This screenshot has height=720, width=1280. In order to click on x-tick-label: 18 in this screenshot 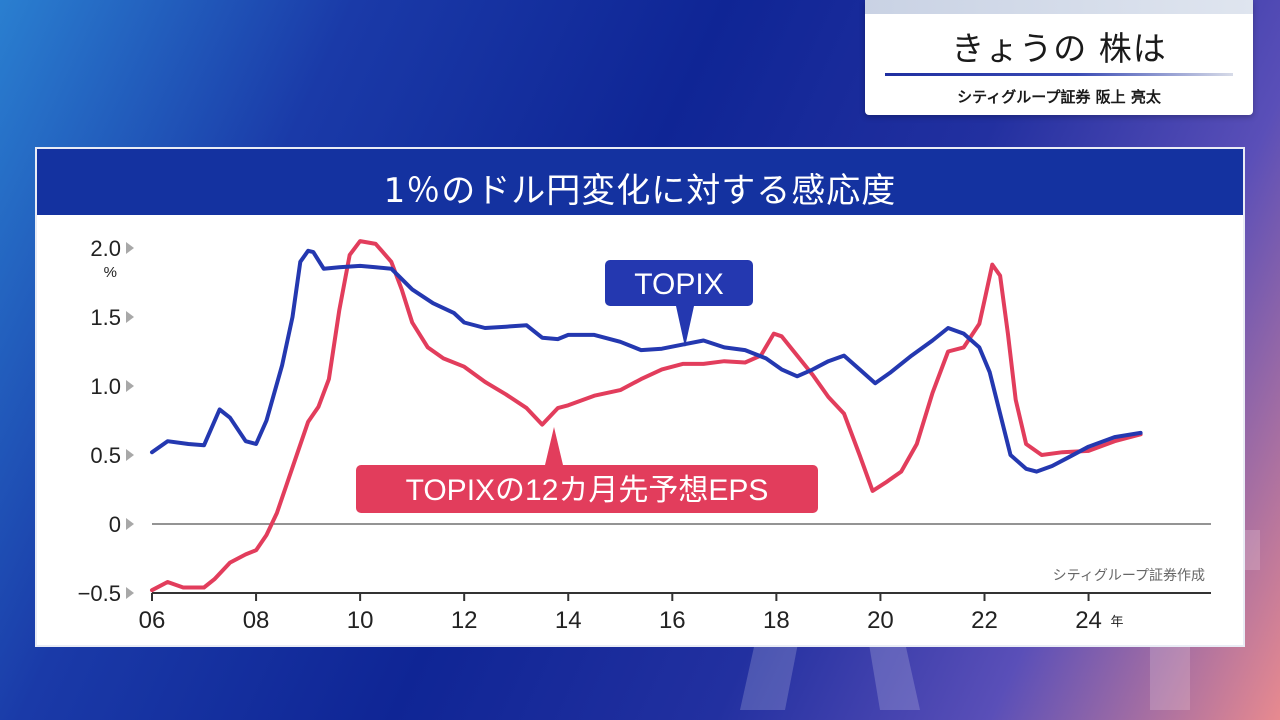, I will do `click(776, 620)`.